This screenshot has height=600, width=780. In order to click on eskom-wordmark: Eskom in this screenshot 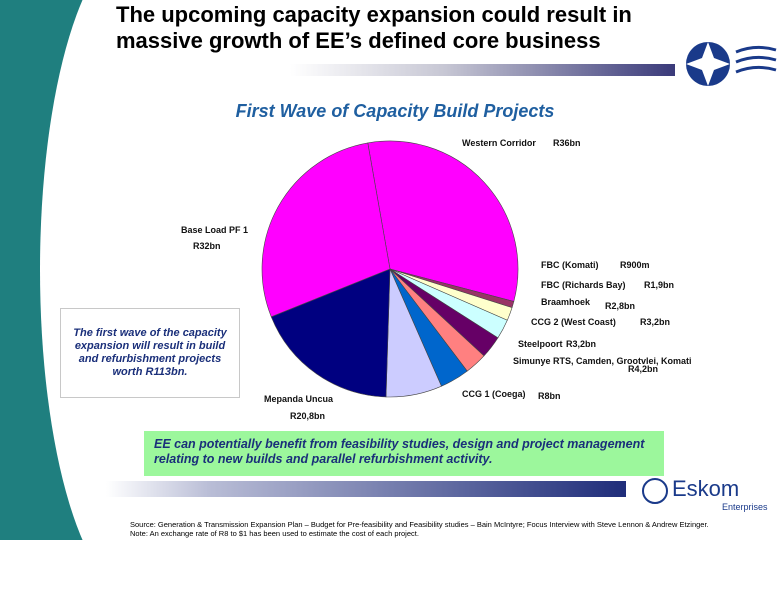, I will do `click(706, 488)`.